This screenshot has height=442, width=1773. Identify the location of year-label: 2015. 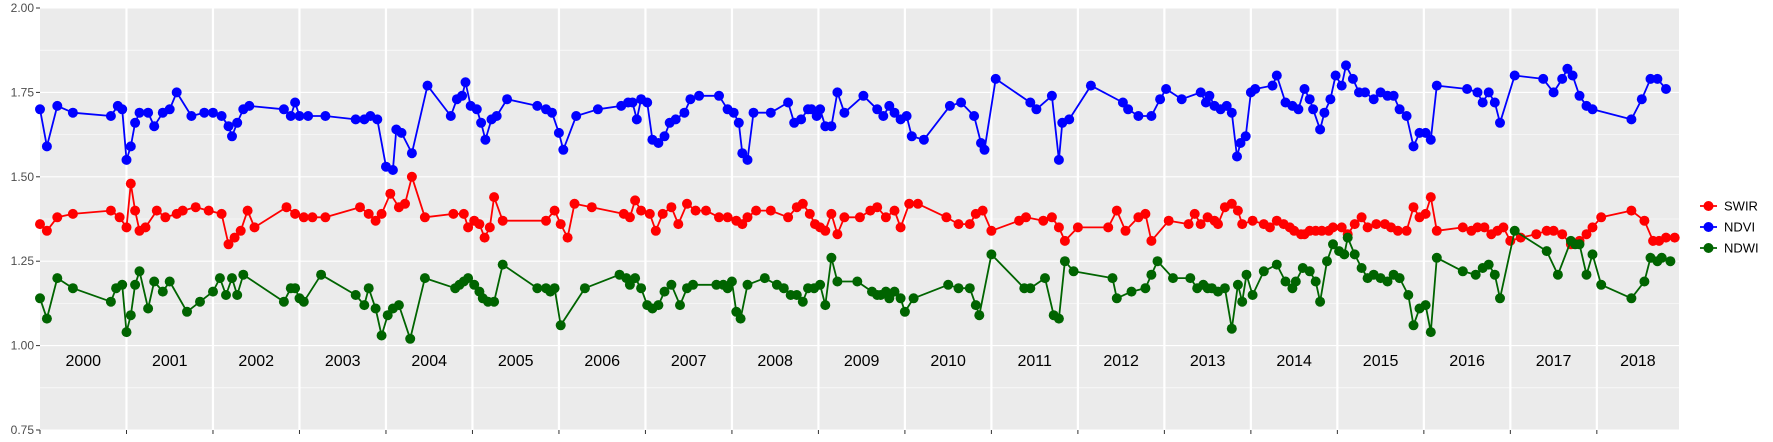
(1381, 361).